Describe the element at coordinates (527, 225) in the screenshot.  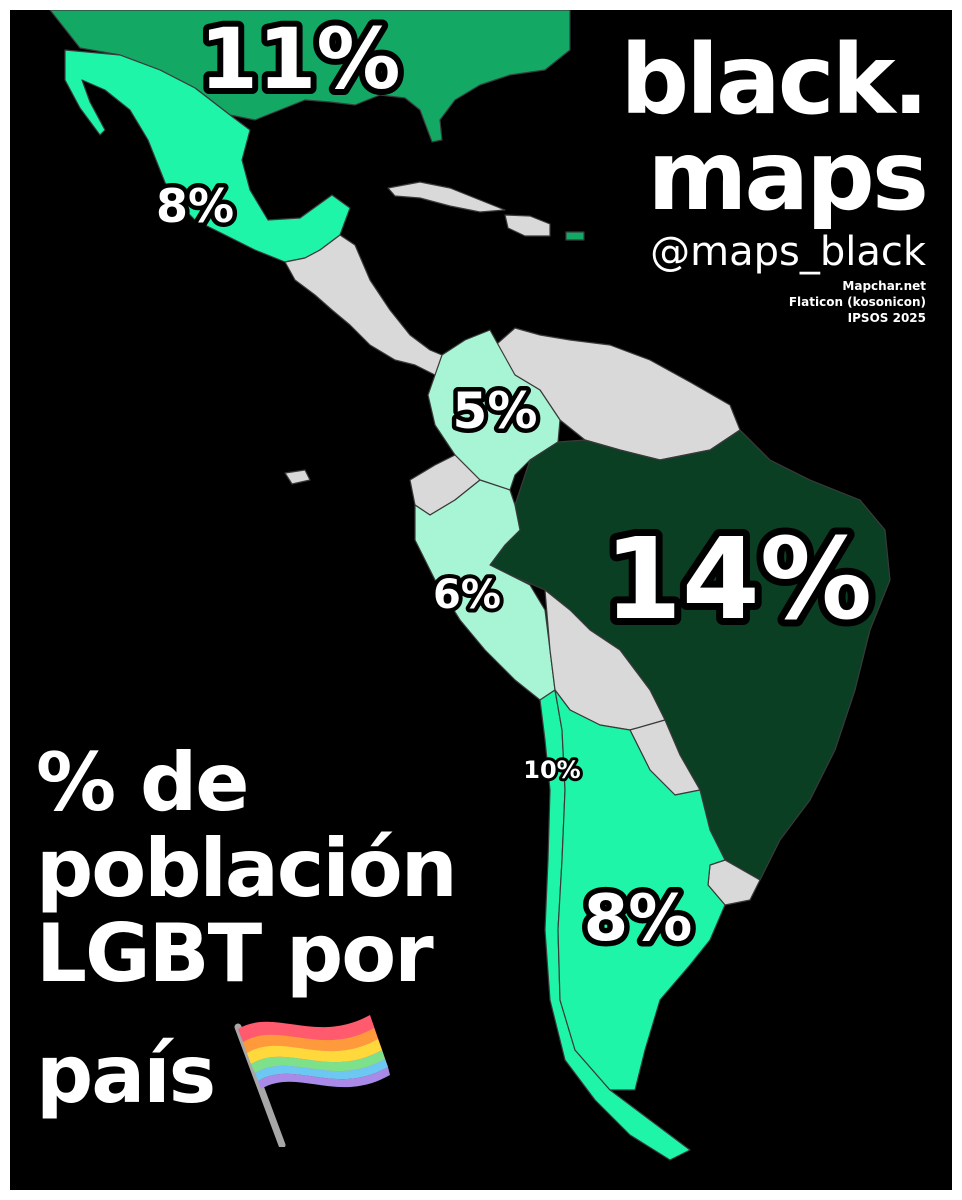
I see `country-hispaniola` at that location.